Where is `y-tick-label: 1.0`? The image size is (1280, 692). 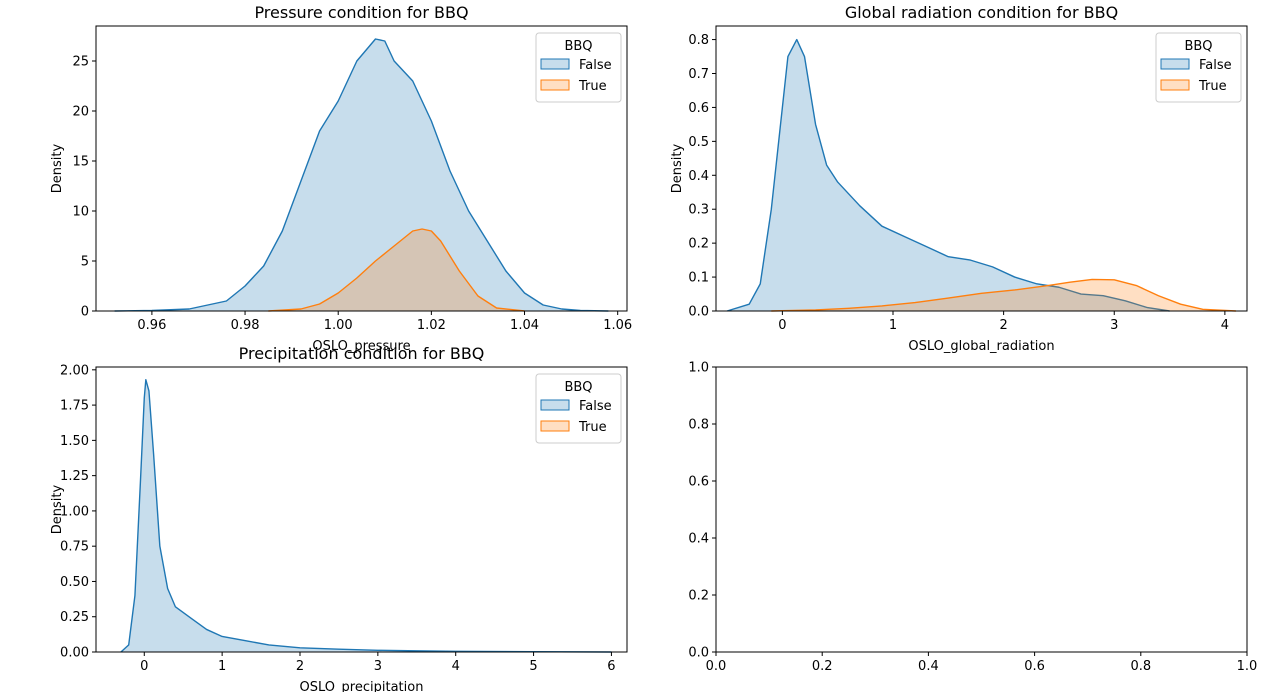
y-tick-label: 1.0 is located at coordinates (698, 368).